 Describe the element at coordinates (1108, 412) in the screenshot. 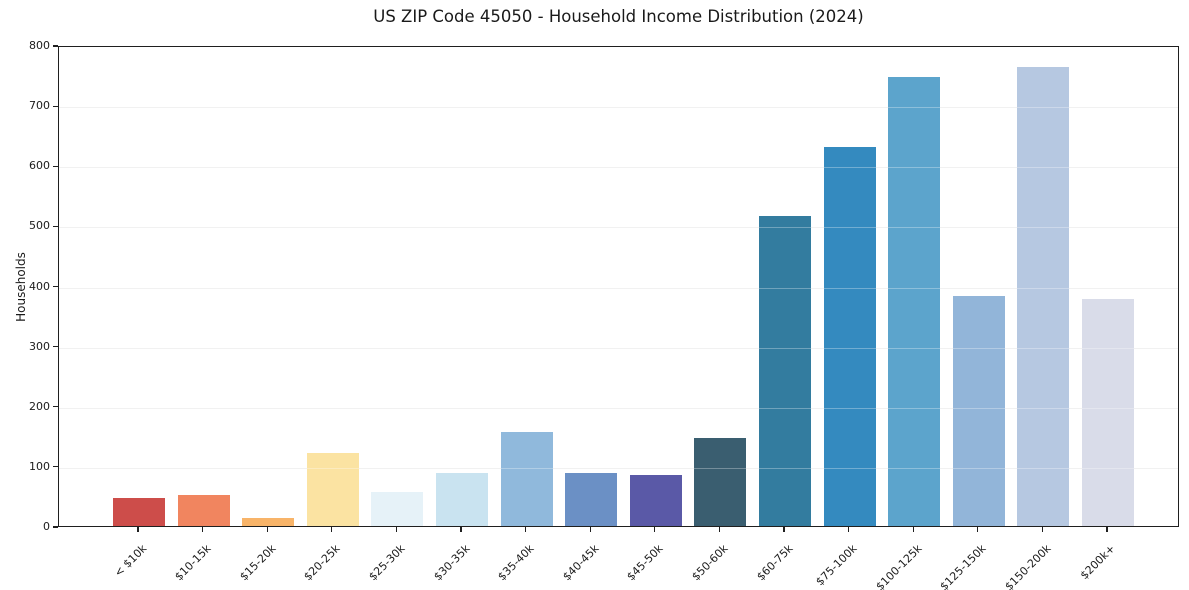

I see `bar-$200k+` at that location.